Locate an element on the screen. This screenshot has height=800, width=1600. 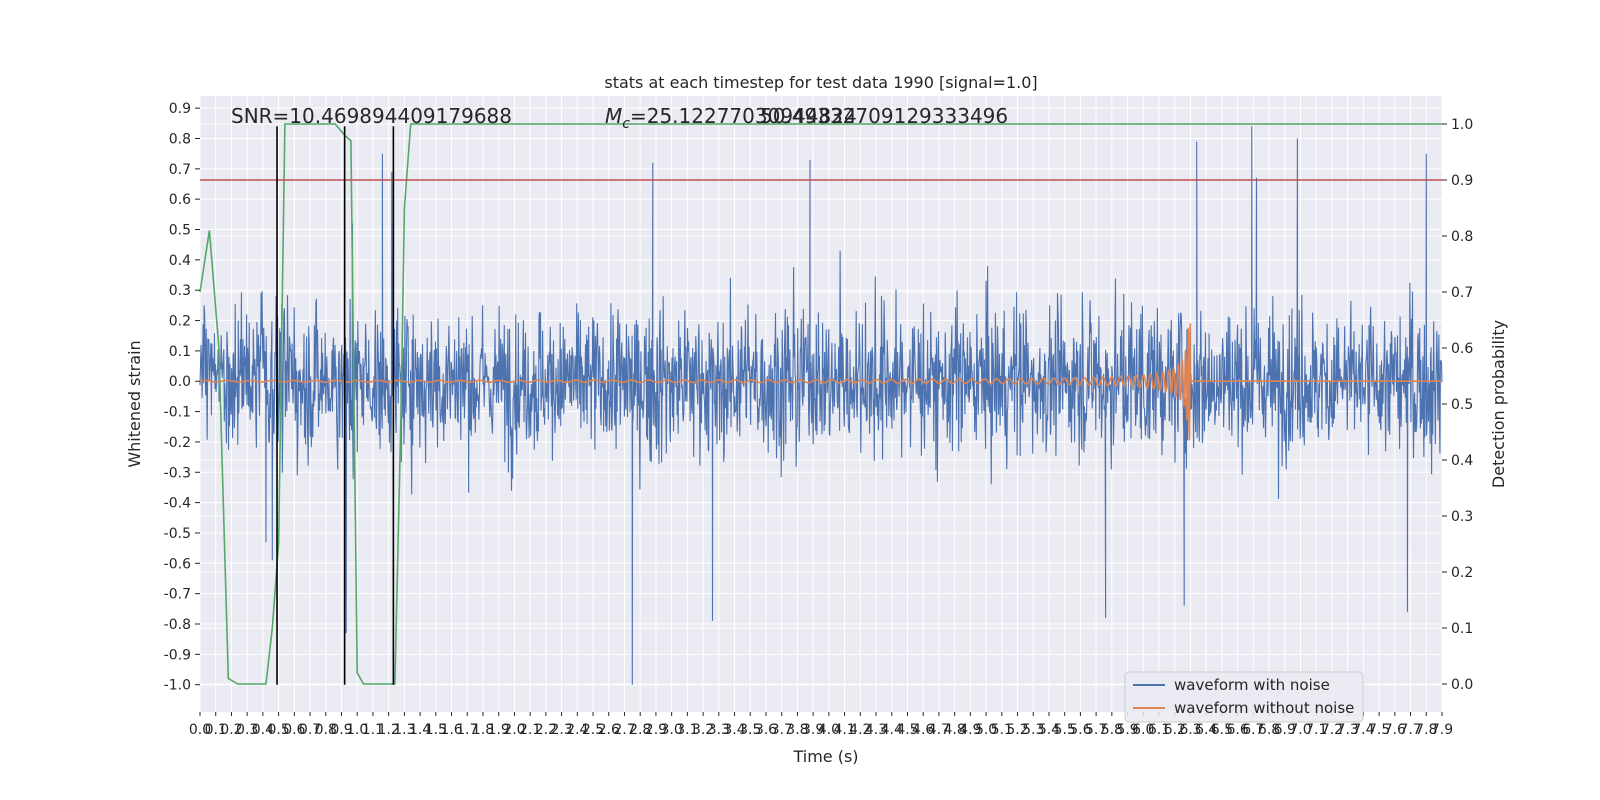
snr-annotation: SNR=10.469894409179688 is located at coordinates (371, 116).